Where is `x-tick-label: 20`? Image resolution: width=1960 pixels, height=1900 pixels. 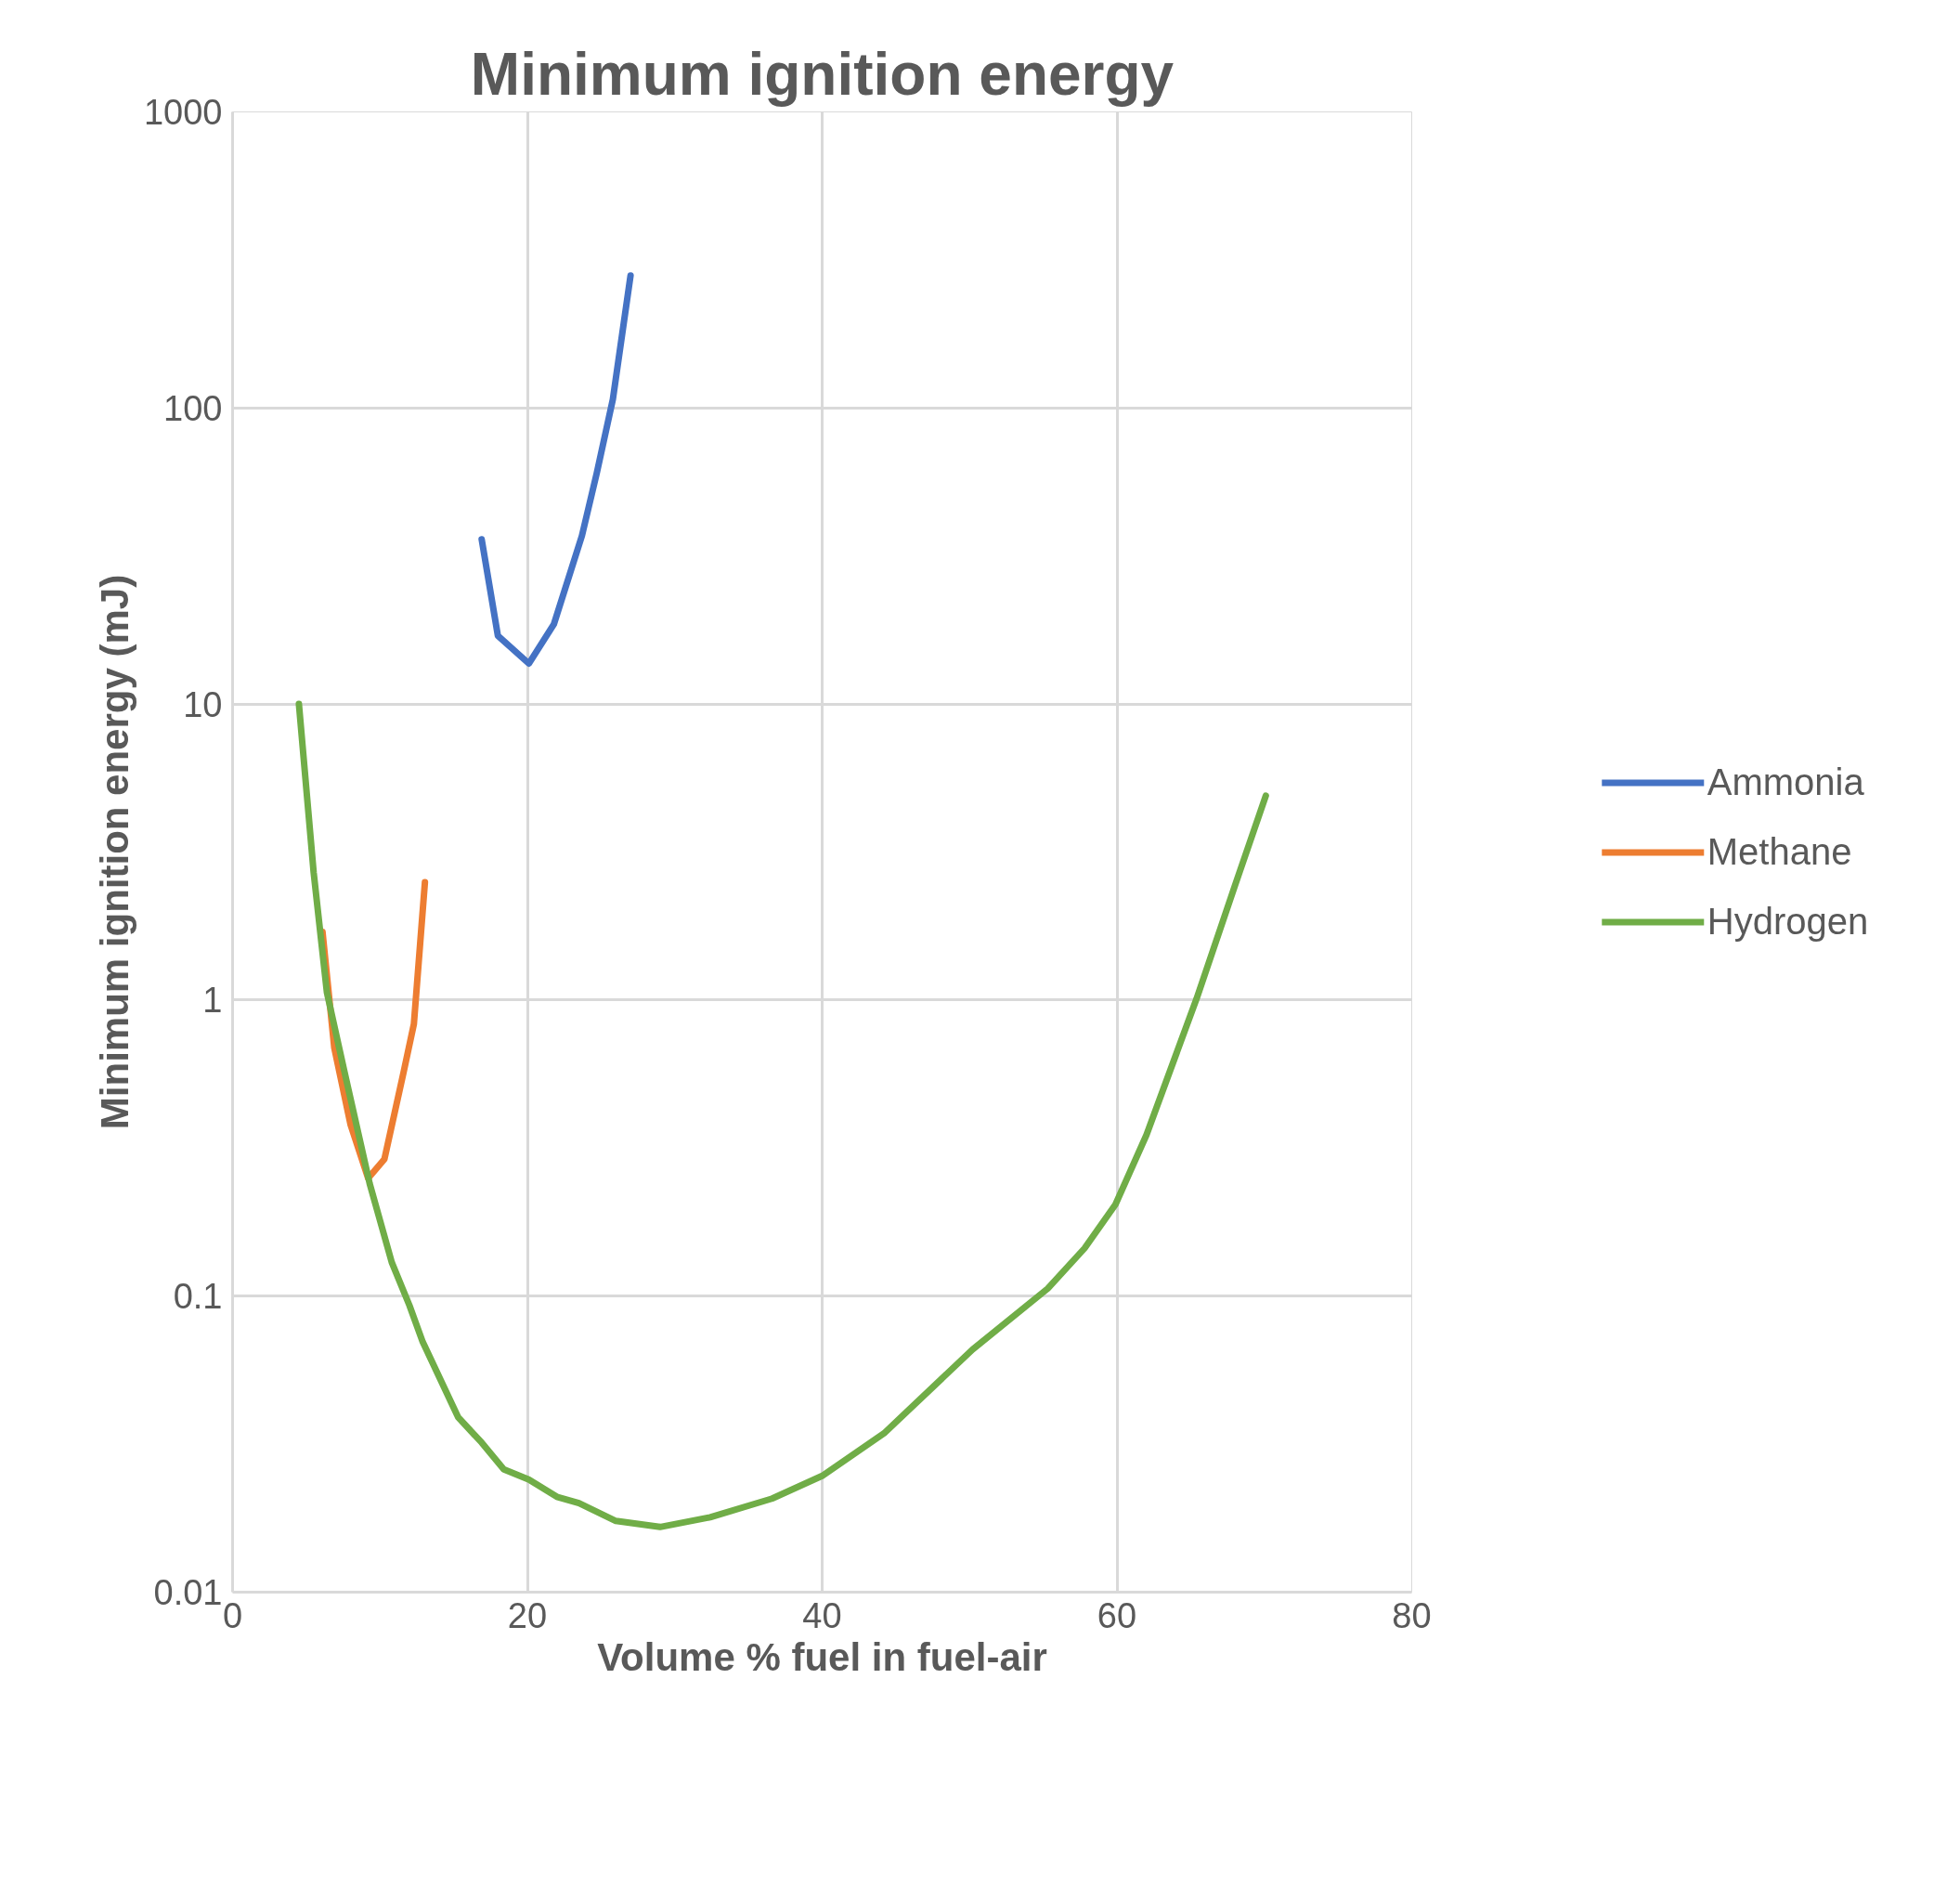
x-tick-label: 20 is located at coordinates (527, 1615).